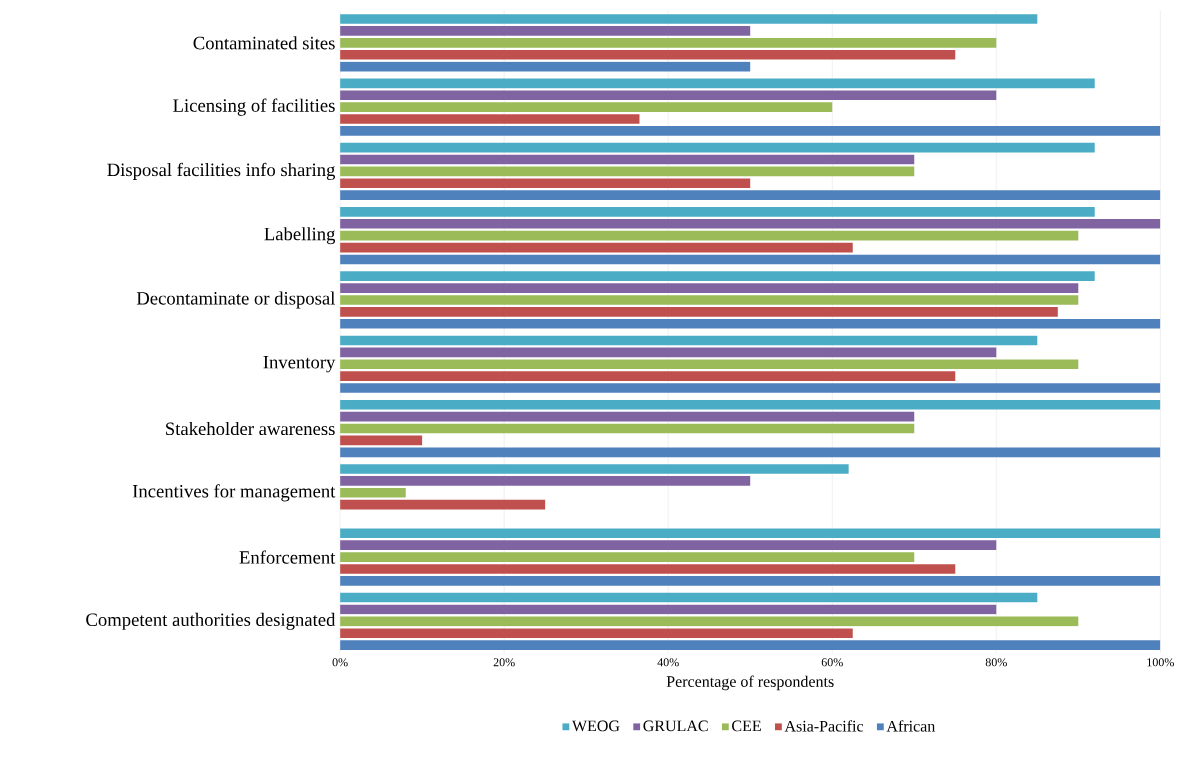 This screenshot has height=780, width=1187. I want to click on y-tick-label: Stakeholder awareness, so click(250, 428).